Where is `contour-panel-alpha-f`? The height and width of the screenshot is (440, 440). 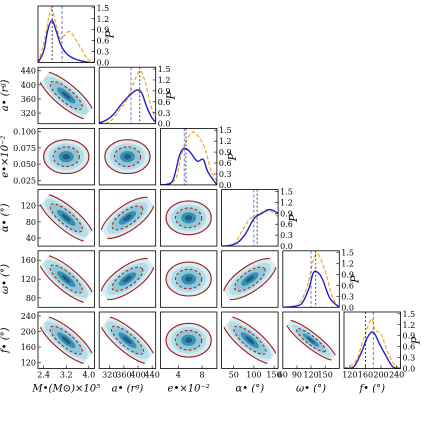 contour-panel-alpha-f is located at coordinates (250, 340).